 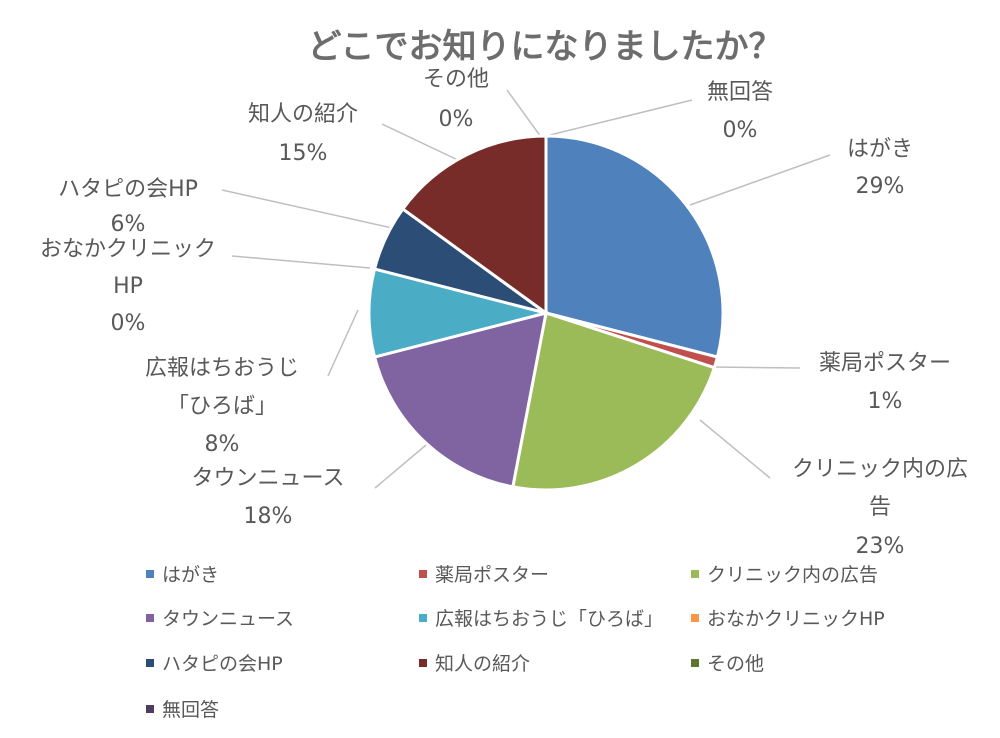 I want to click on data-label-category: 告, so click(x=880, y=507).